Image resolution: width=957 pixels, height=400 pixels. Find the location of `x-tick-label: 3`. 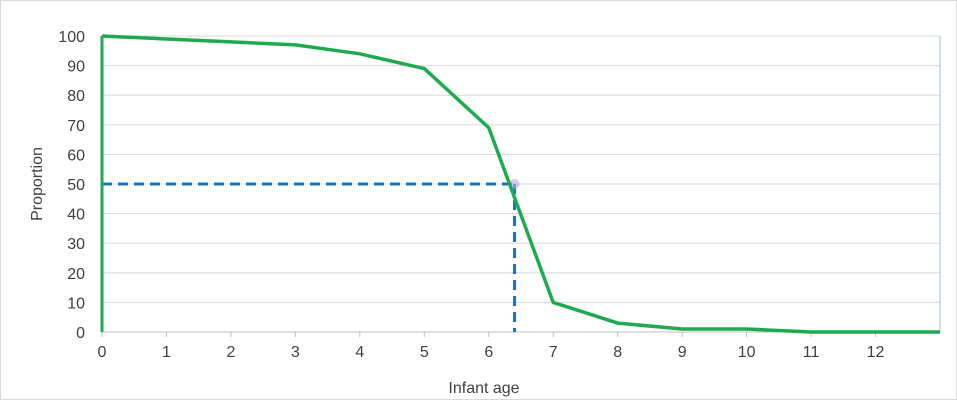

x-tick-label: 3 is located at coordinates (295, 352).